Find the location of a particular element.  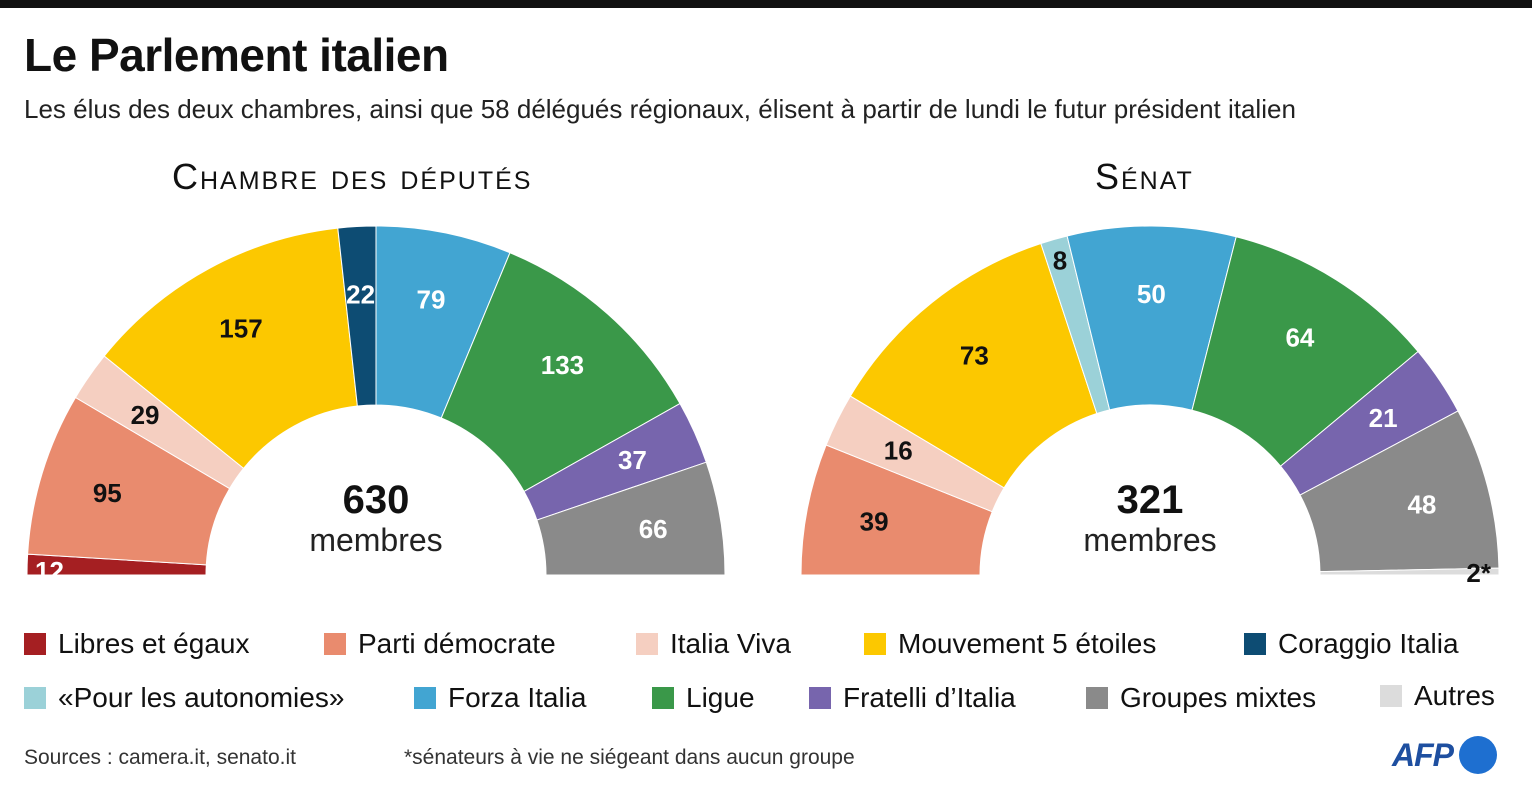

chamber-deputes-title: Chambre des députés is located at coordinates (352, 176).